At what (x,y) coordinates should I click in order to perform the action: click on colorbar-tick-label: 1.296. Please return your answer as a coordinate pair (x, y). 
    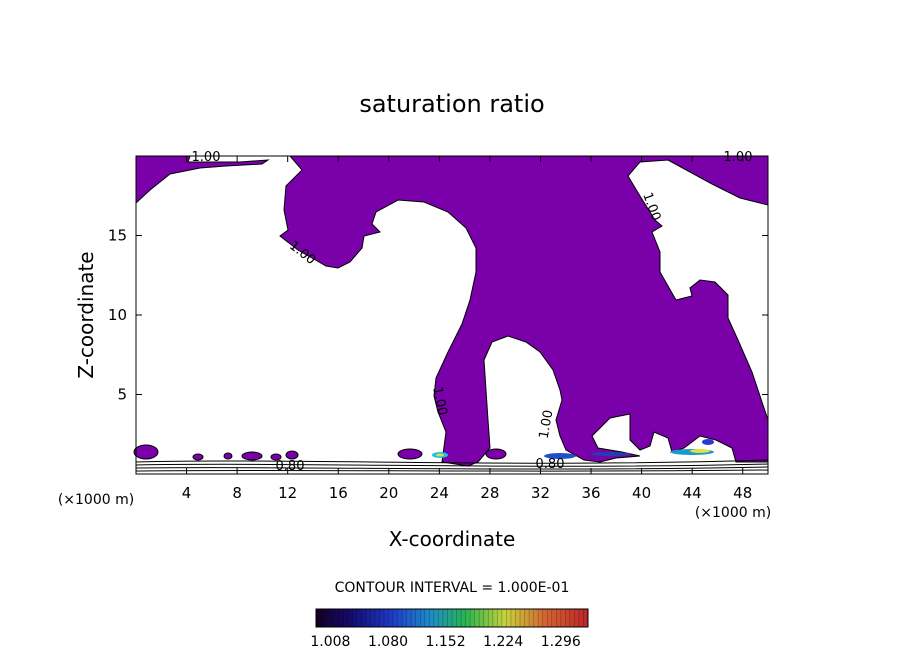
    Looking at the image, I should click on (561, 642).